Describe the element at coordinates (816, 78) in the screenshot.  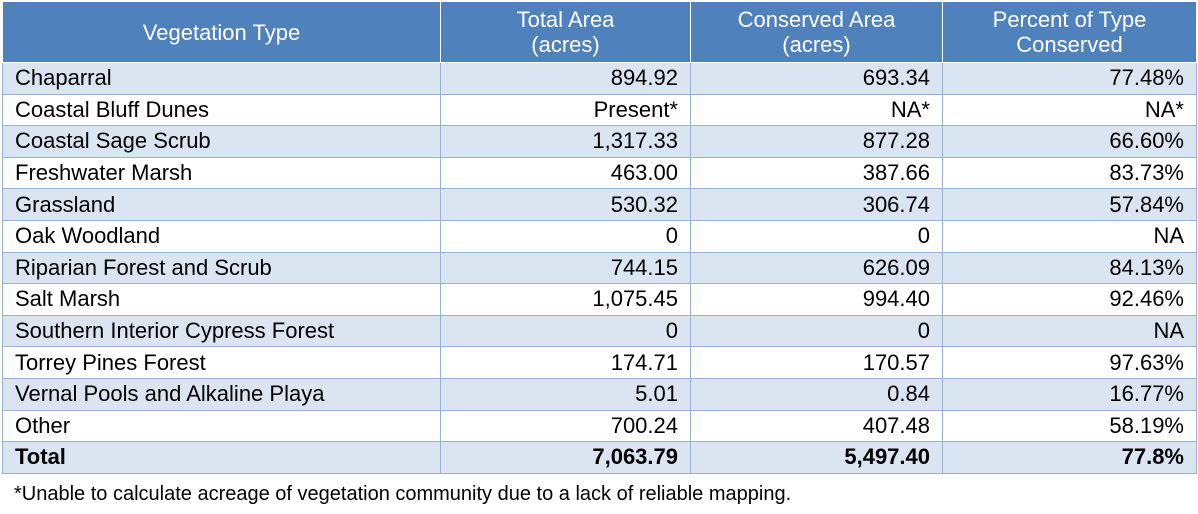
I see `cell-conserved-area: 693.34` at that location.